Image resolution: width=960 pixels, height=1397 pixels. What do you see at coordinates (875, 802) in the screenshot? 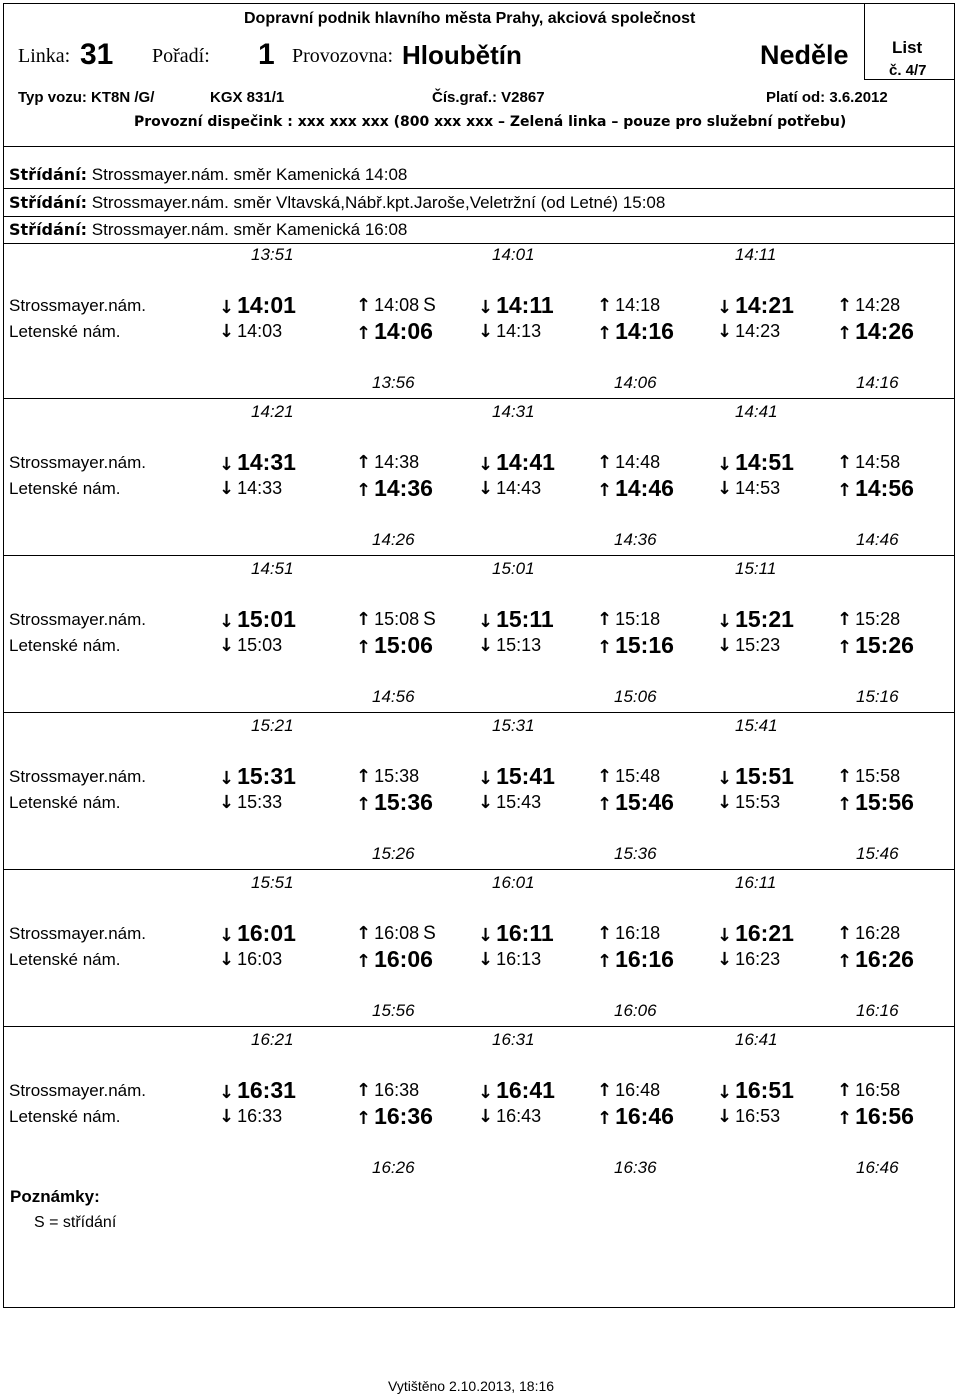
I see `time-cell: ↑ 15:56` at bounding box center [875, 802].